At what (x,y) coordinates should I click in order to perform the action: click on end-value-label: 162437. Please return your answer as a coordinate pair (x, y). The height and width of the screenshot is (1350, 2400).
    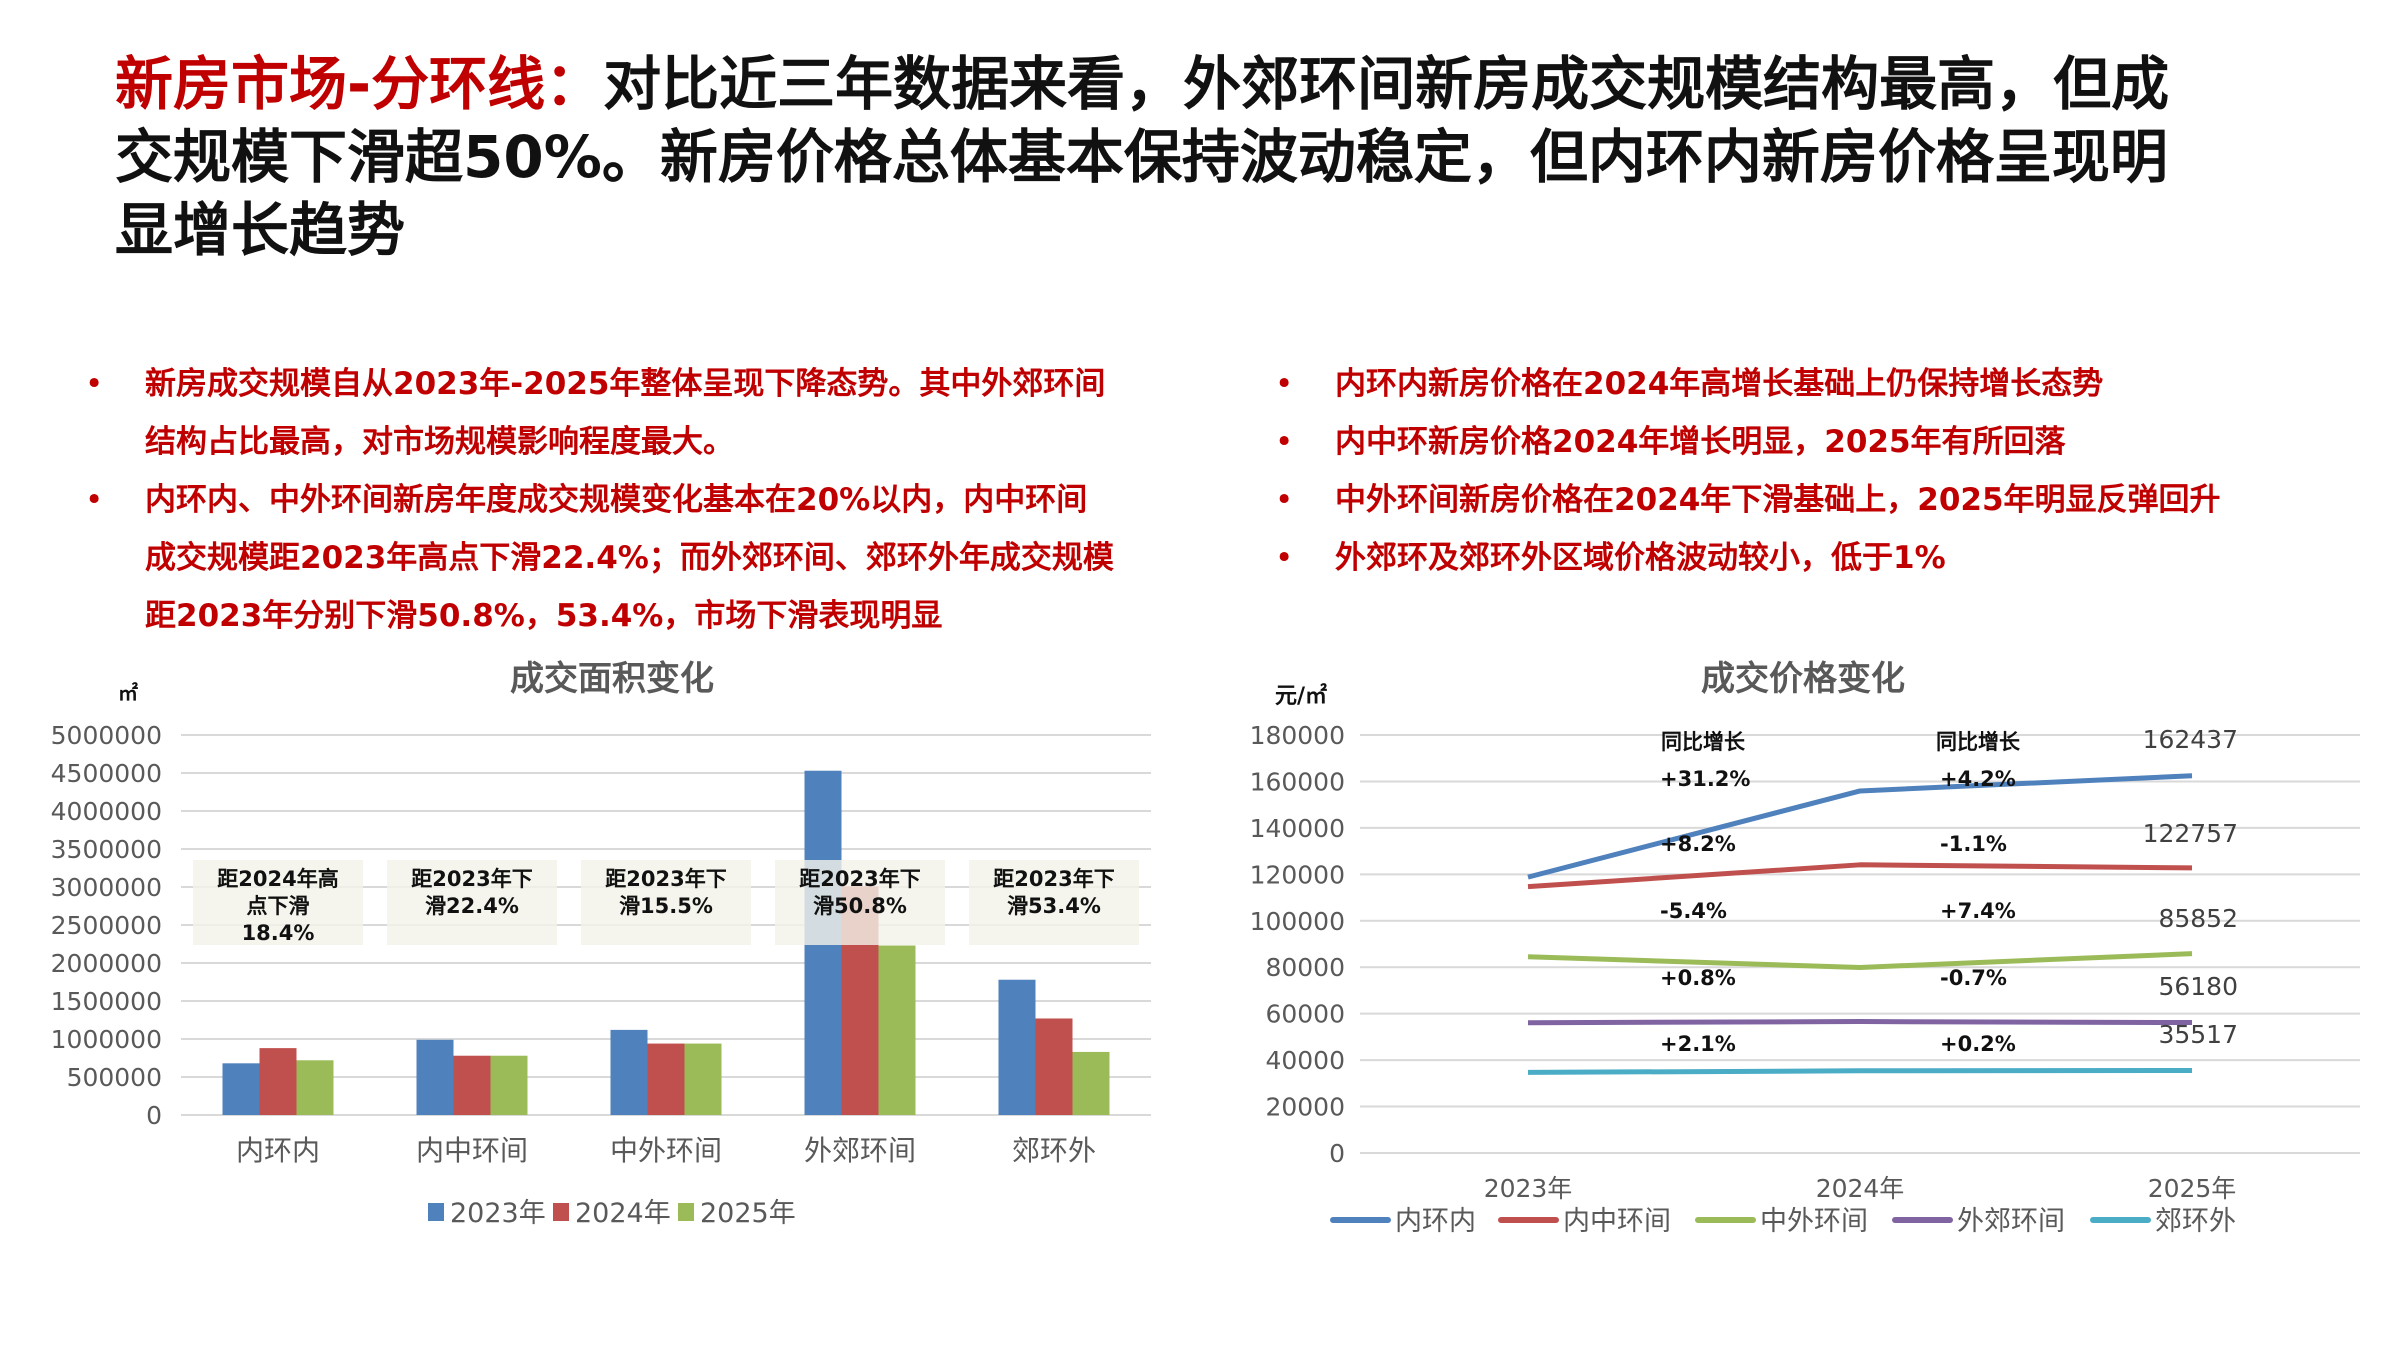
    Looking at the image, I should click on (2190, 739).